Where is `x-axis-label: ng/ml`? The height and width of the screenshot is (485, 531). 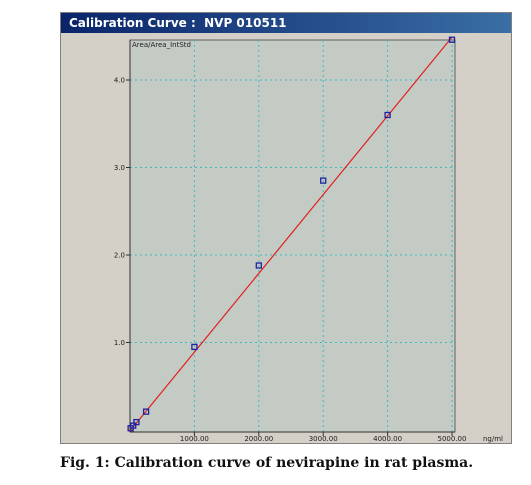 x-axis-label: ng/ml is located at coordinates (493, 439).